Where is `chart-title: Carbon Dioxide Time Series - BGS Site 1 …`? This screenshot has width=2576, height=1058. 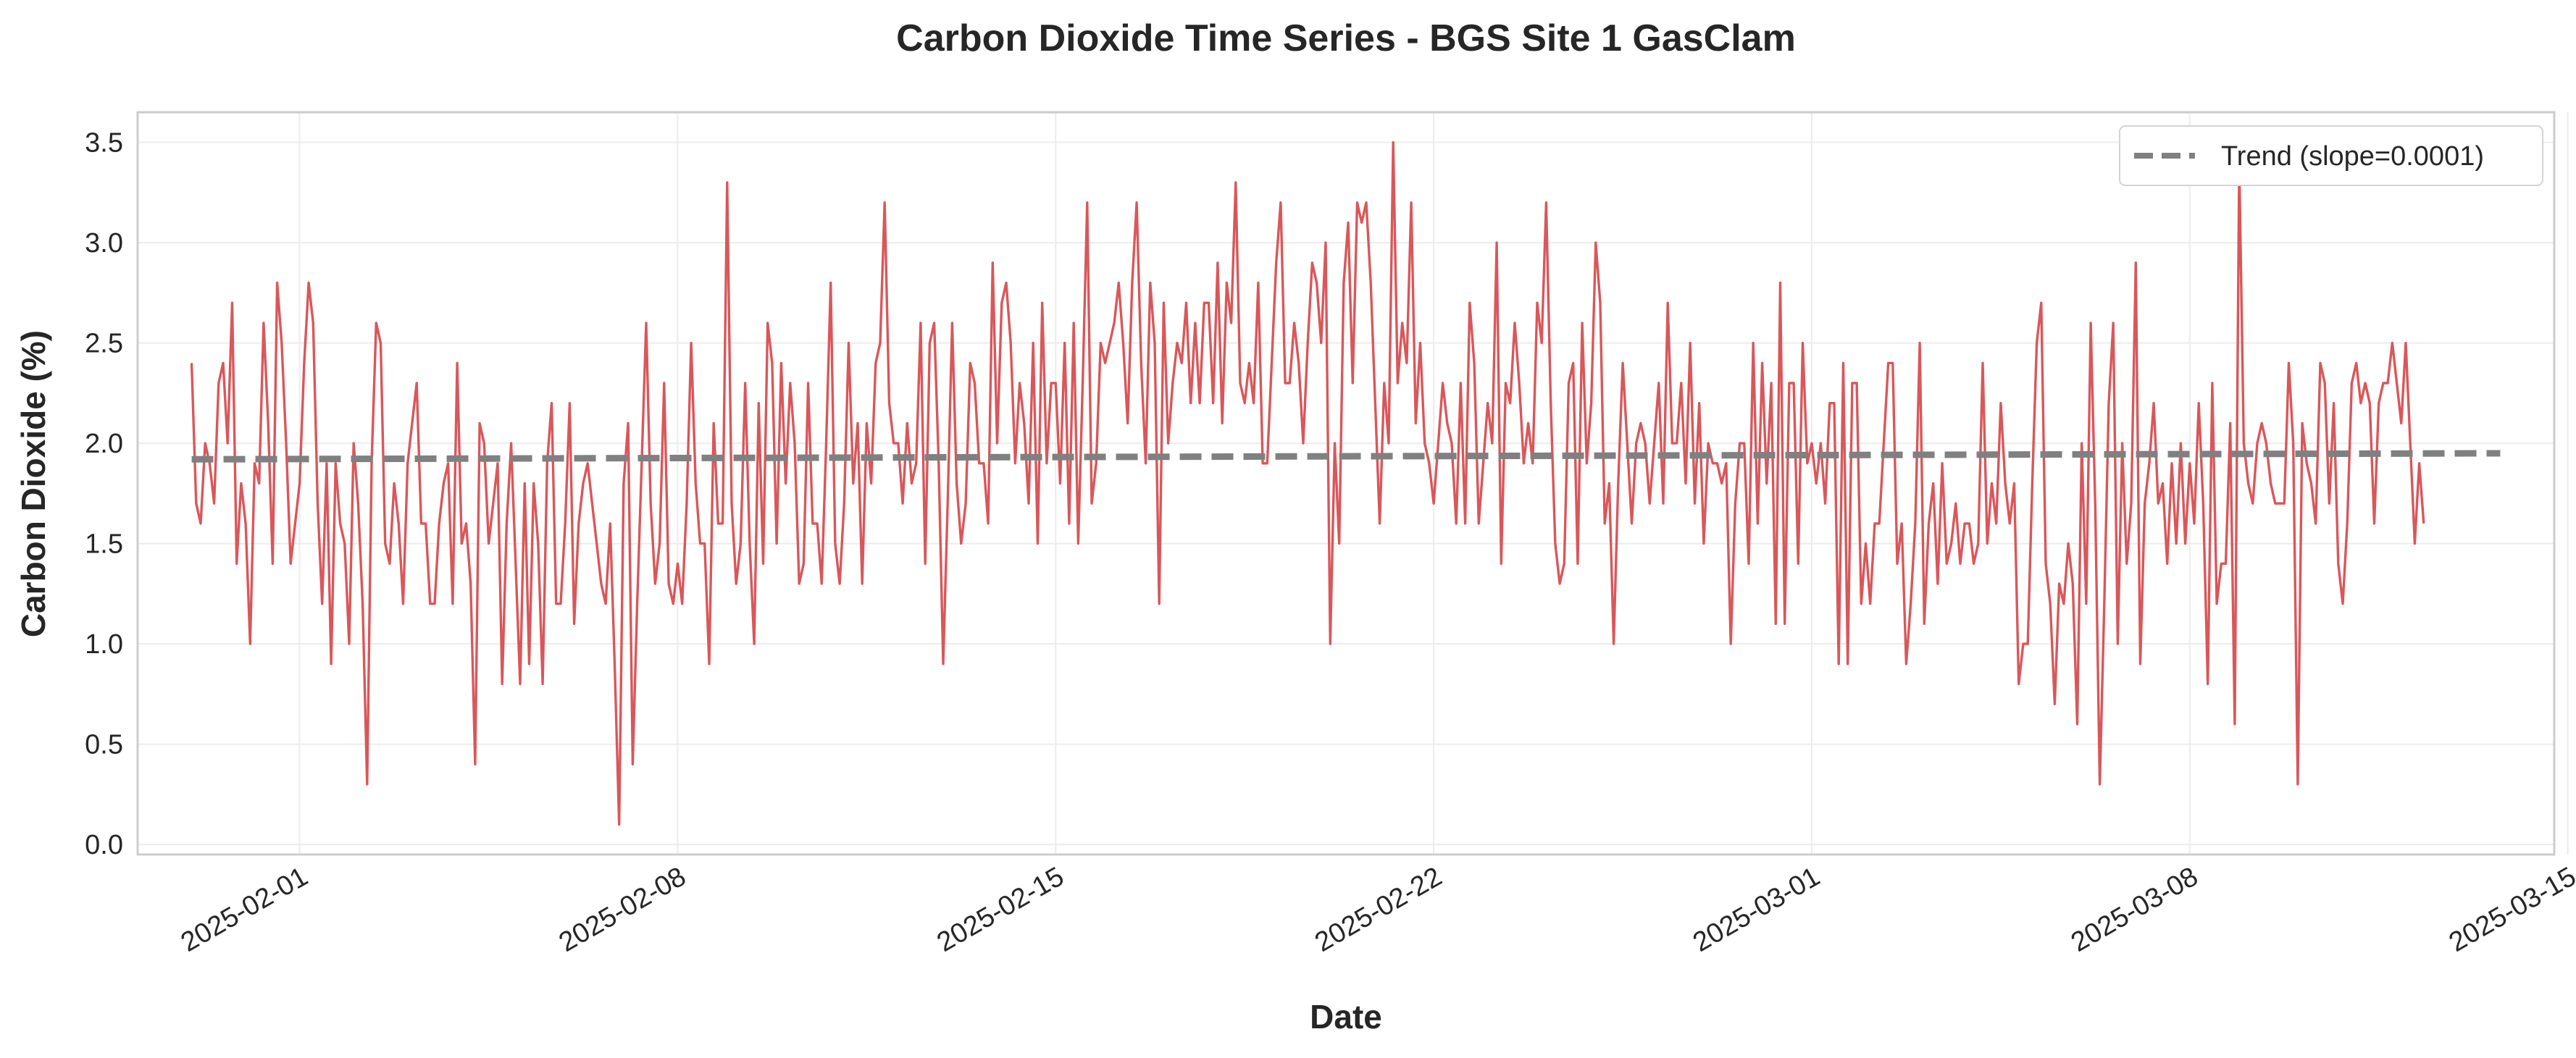 chart-title: Carbon Dioxide Time Series - BGS Site 1 … is located at coordinates (1346, 38).